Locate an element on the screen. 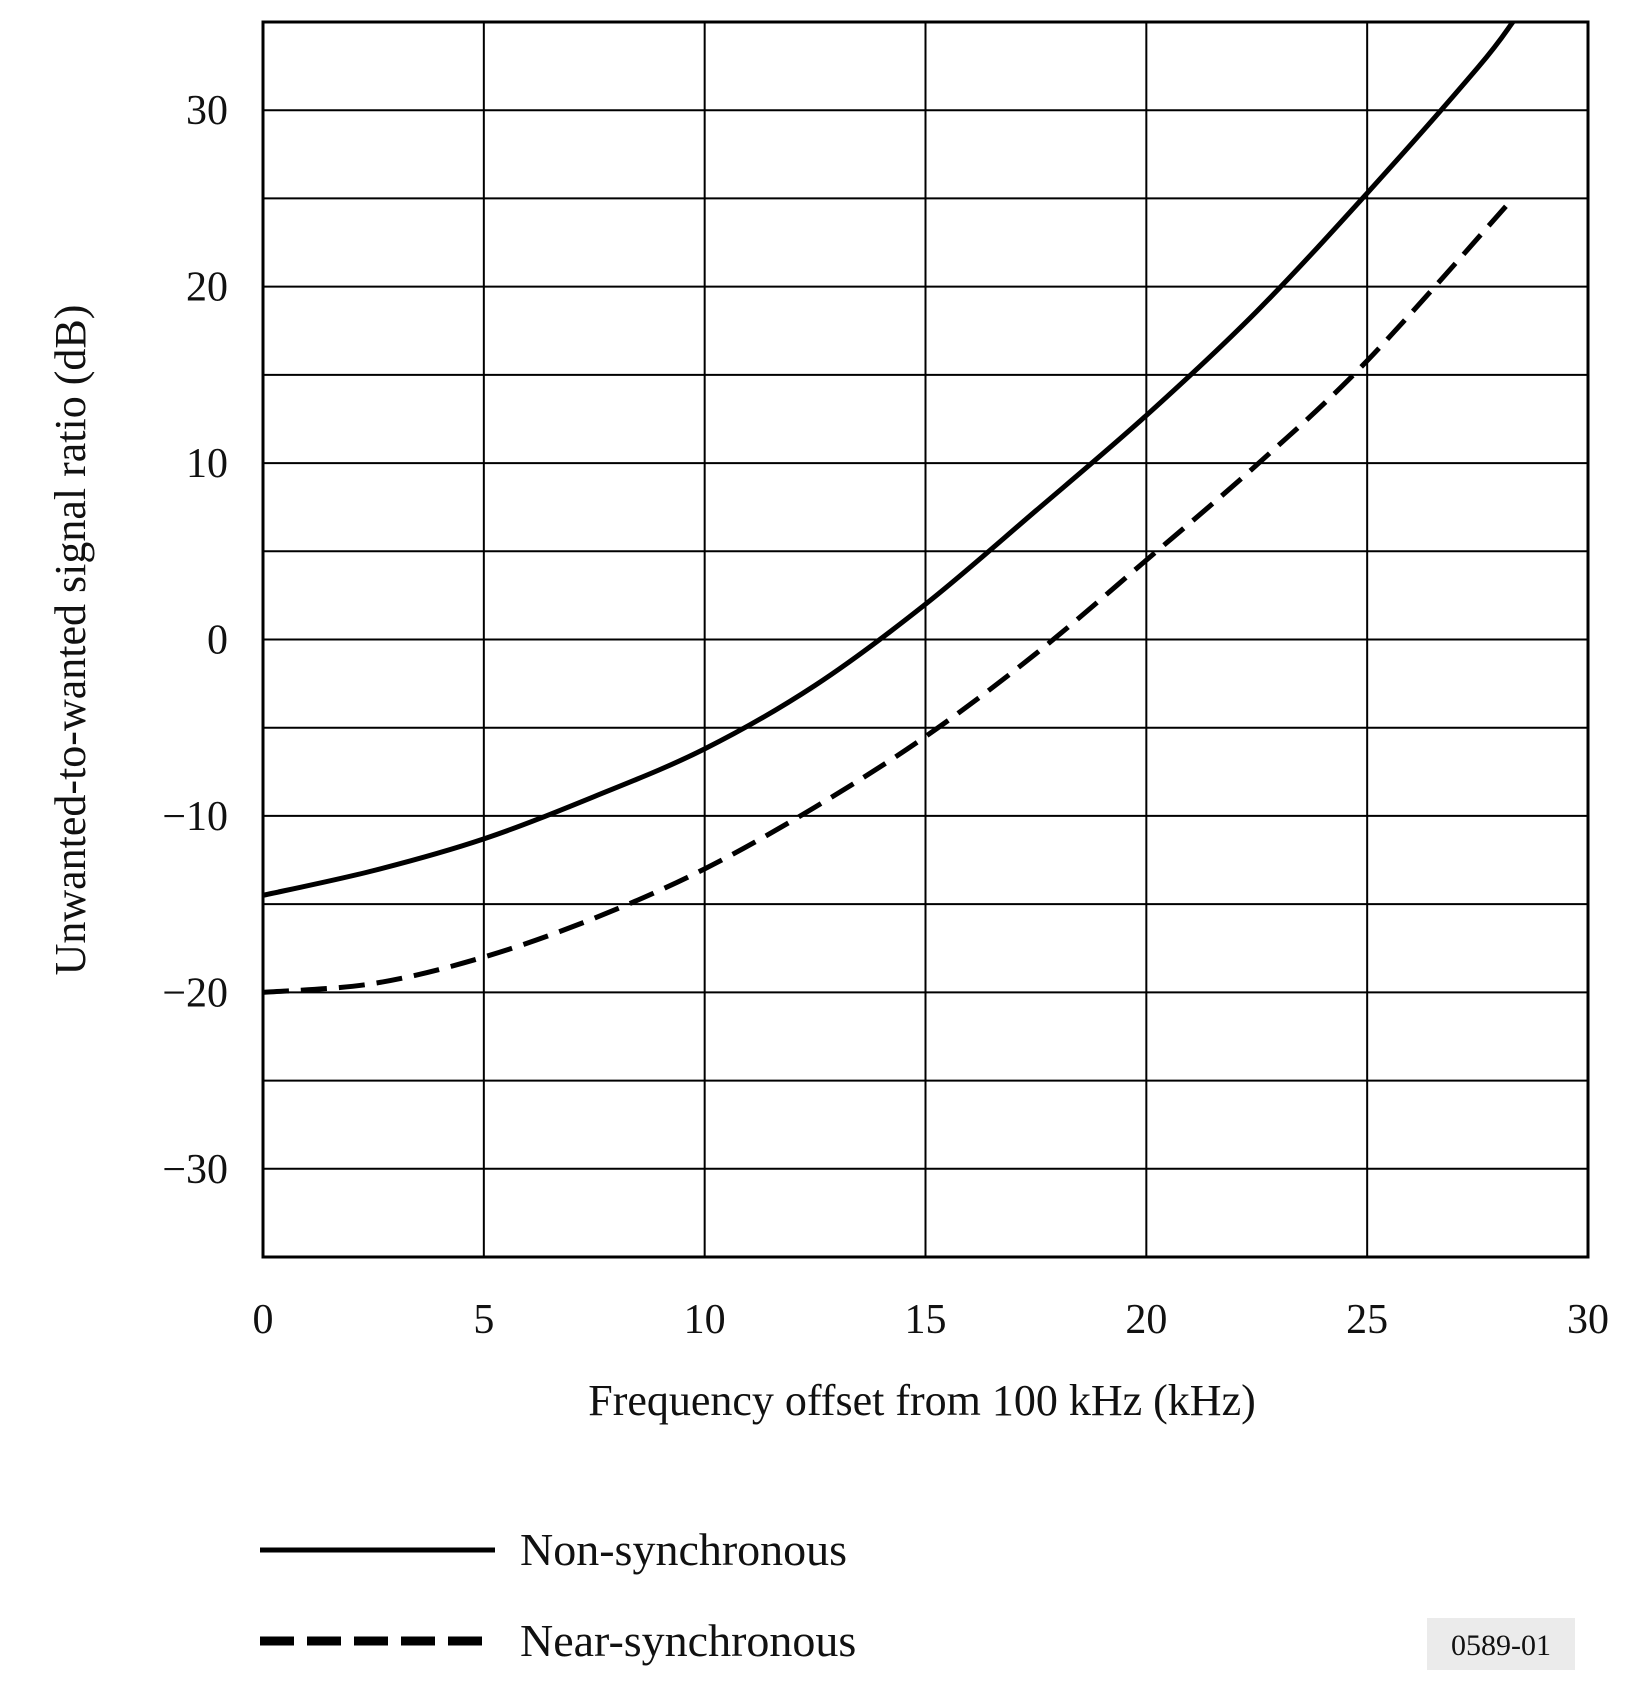 The image size is (1649, 1697). y-tick-label: −20 is located at coordinates (195, 993).